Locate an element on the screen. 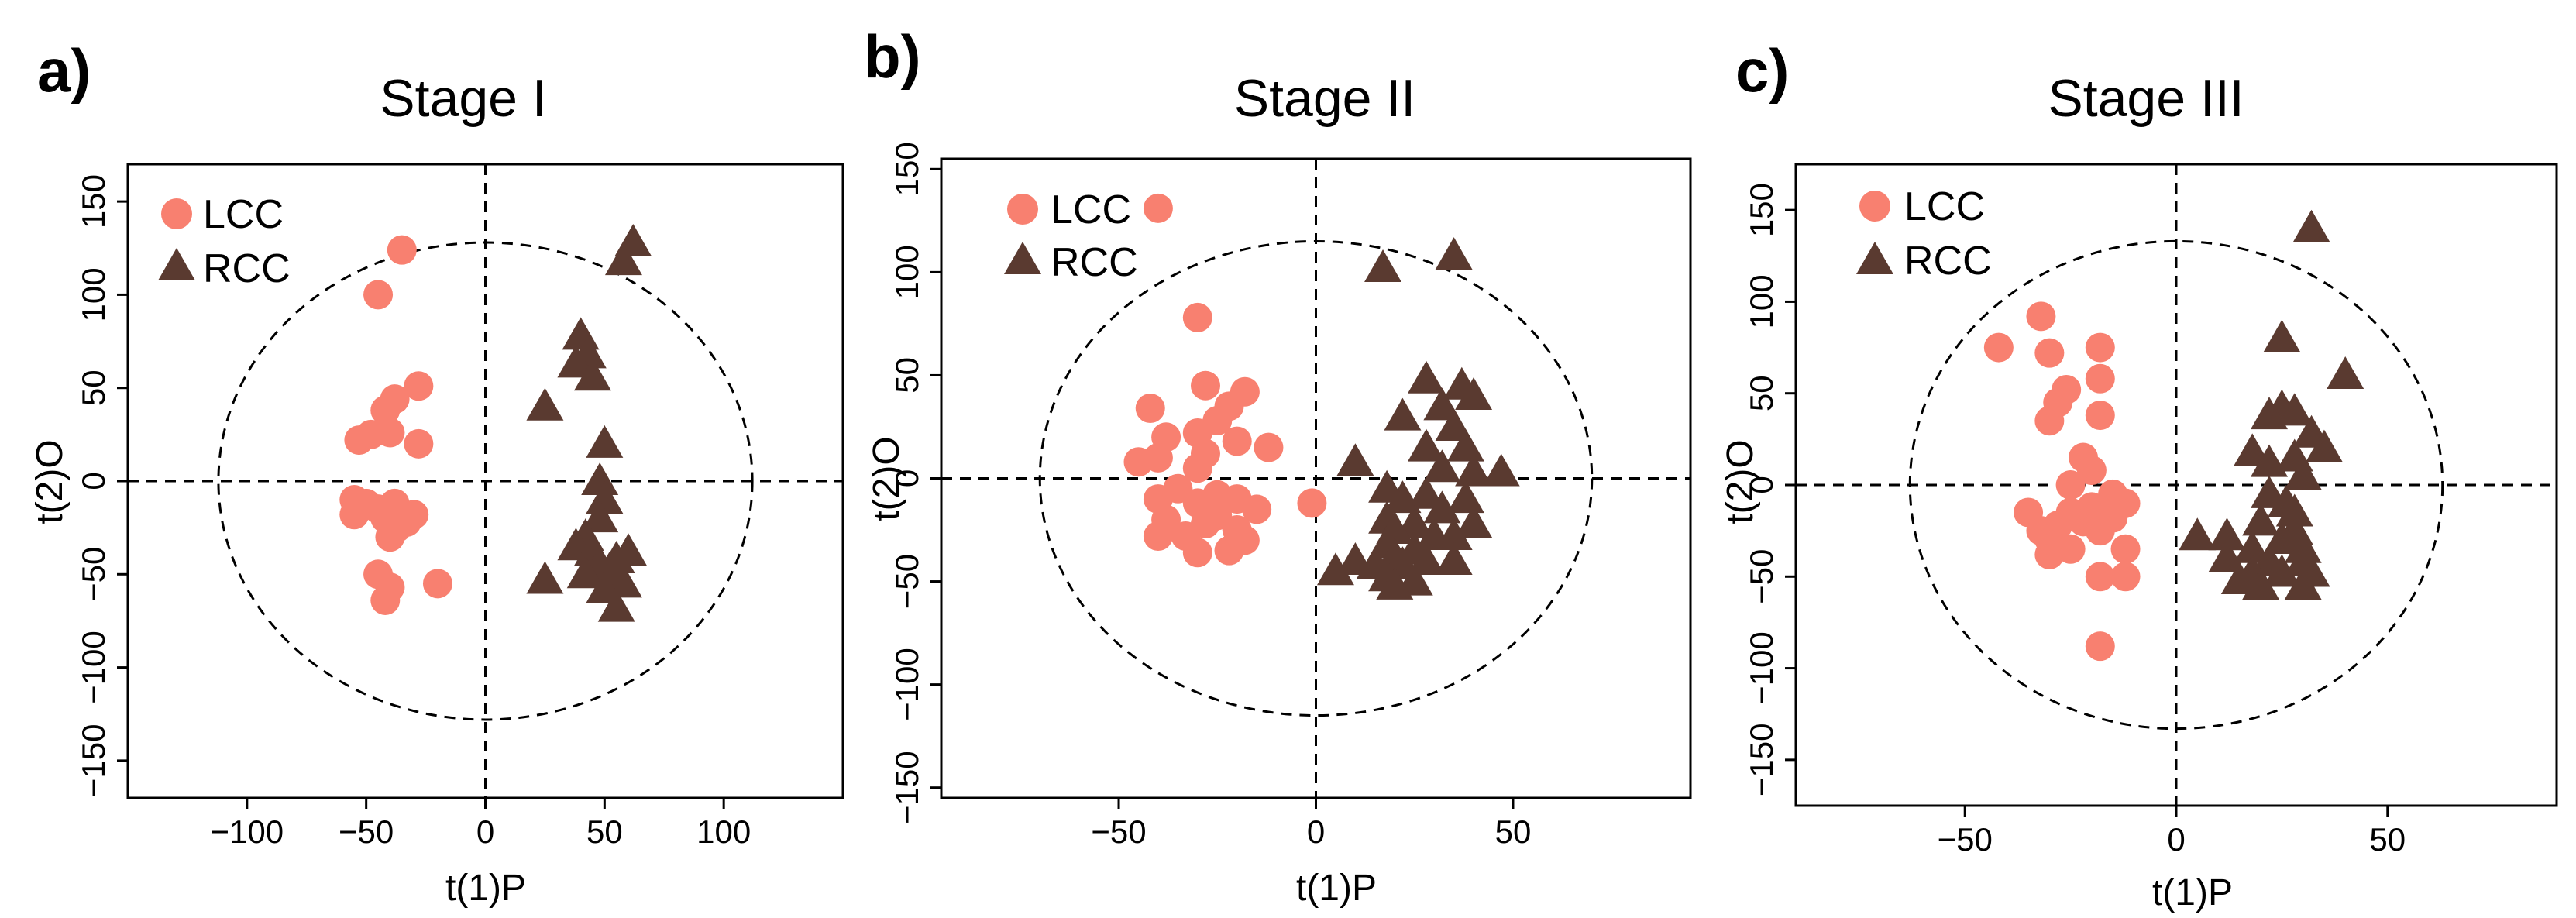  panel-c-y-tick-label: 100 is located at coordinates (1761, 301).